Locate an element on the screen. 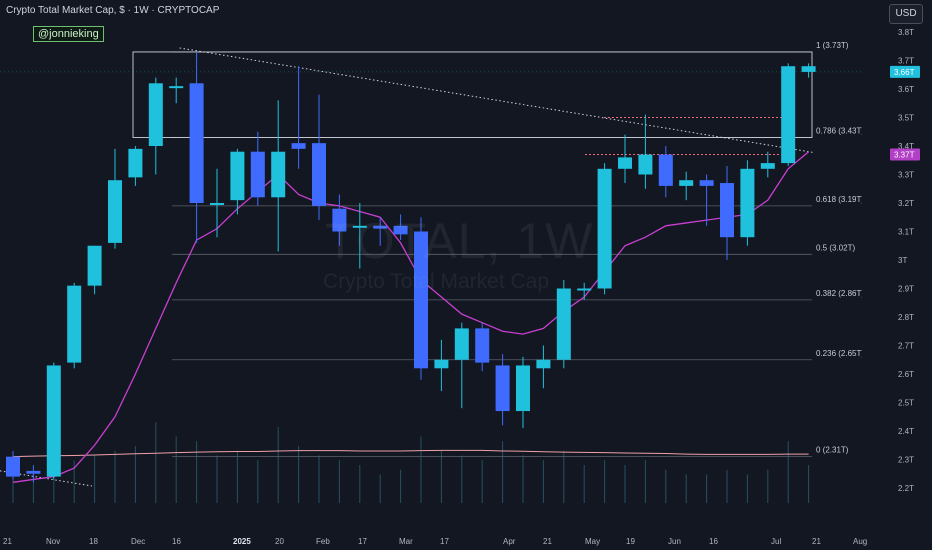  author-tag: @jonnieking is located at coordinates (68, 34).